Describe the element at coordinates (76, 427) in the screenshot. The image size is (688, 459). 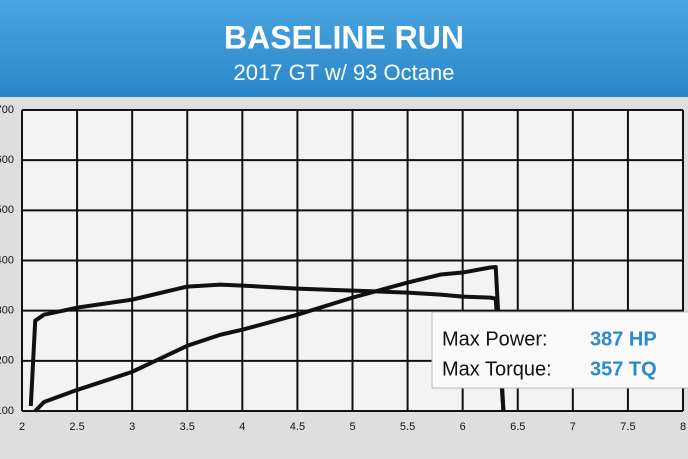
I see `x-tick-label: 2.5` at that location.